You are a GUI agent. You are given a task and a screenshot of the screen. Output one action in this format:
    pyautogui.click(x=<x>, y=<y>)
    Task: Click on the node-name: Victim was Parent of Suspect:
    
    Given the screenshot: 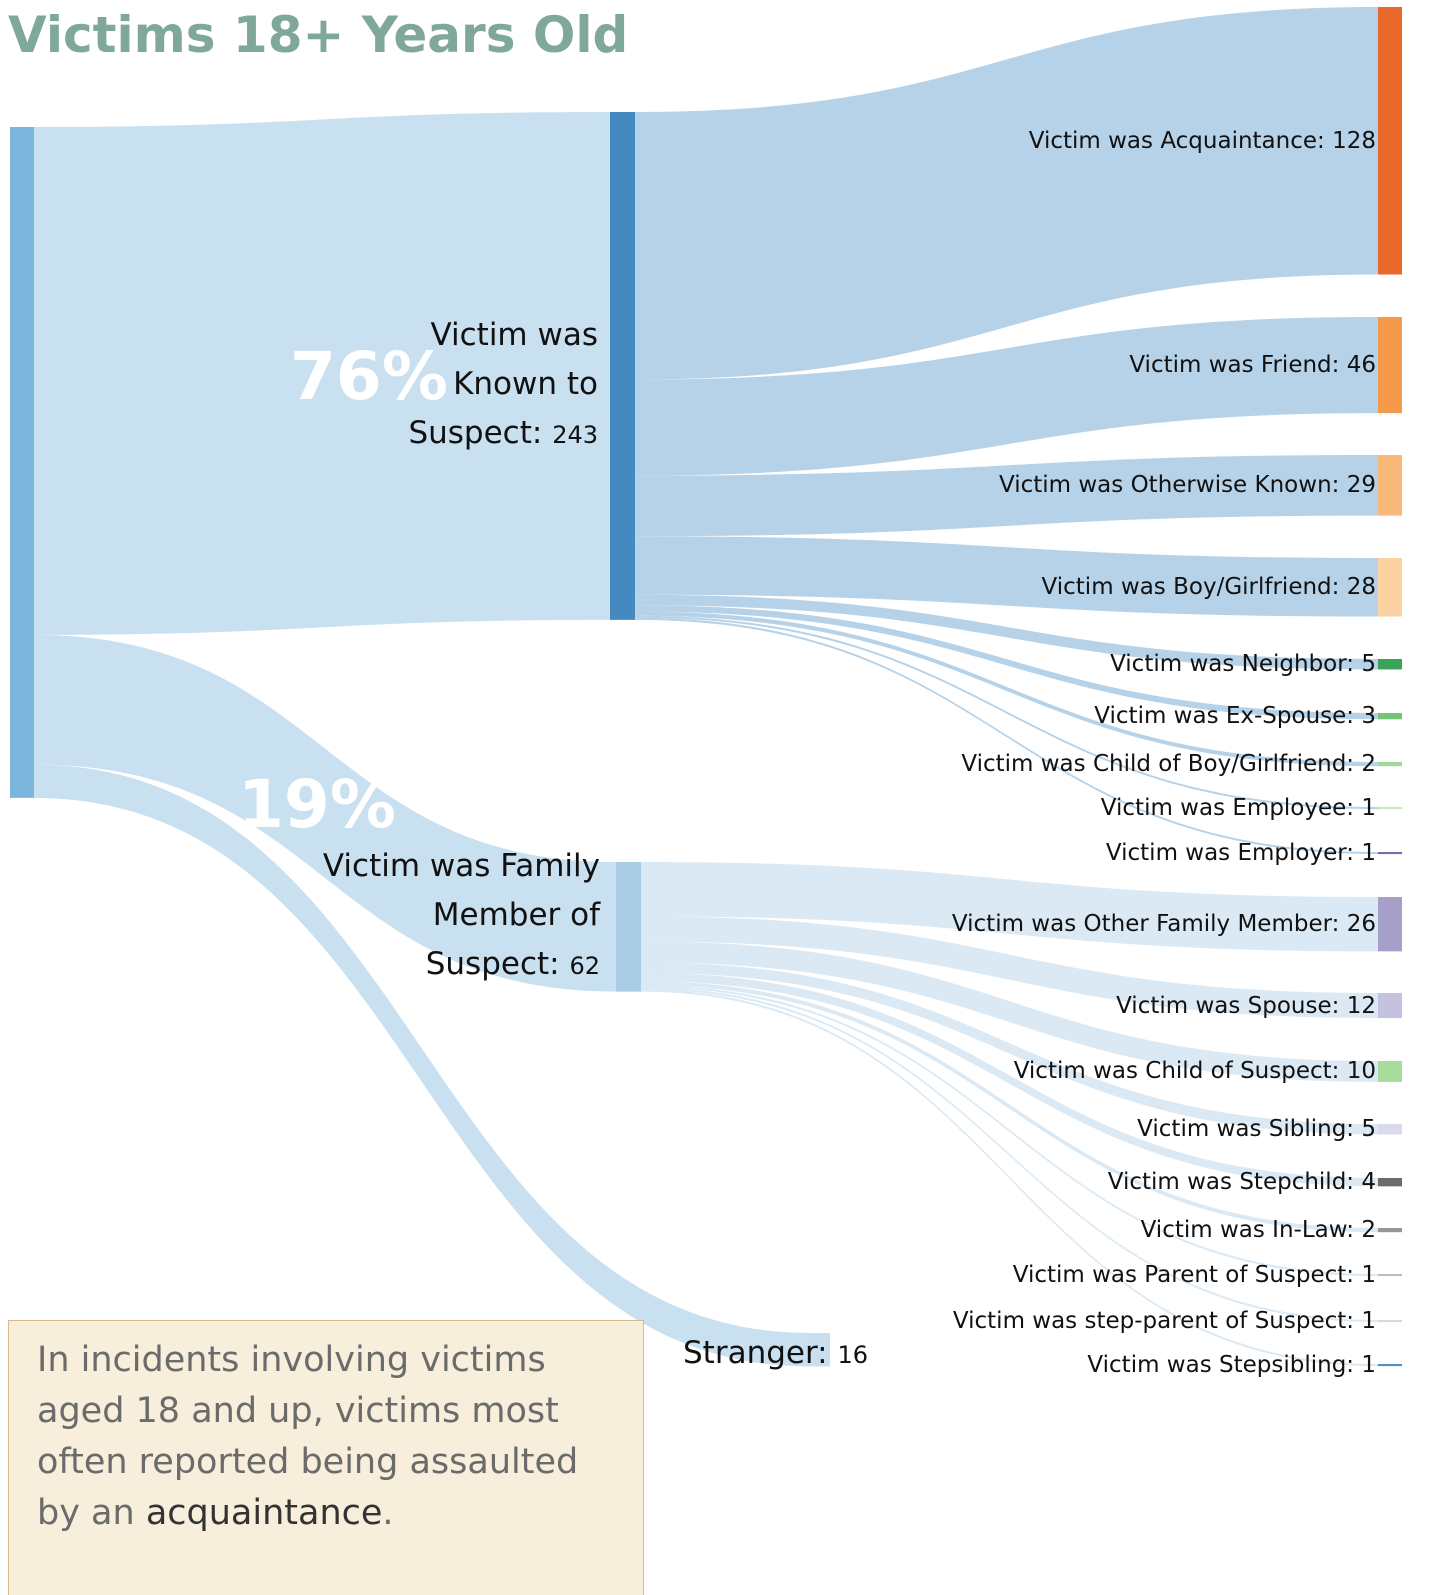 What is the action you would take?
    pyautogui.click(x=1183, y=1275)
    